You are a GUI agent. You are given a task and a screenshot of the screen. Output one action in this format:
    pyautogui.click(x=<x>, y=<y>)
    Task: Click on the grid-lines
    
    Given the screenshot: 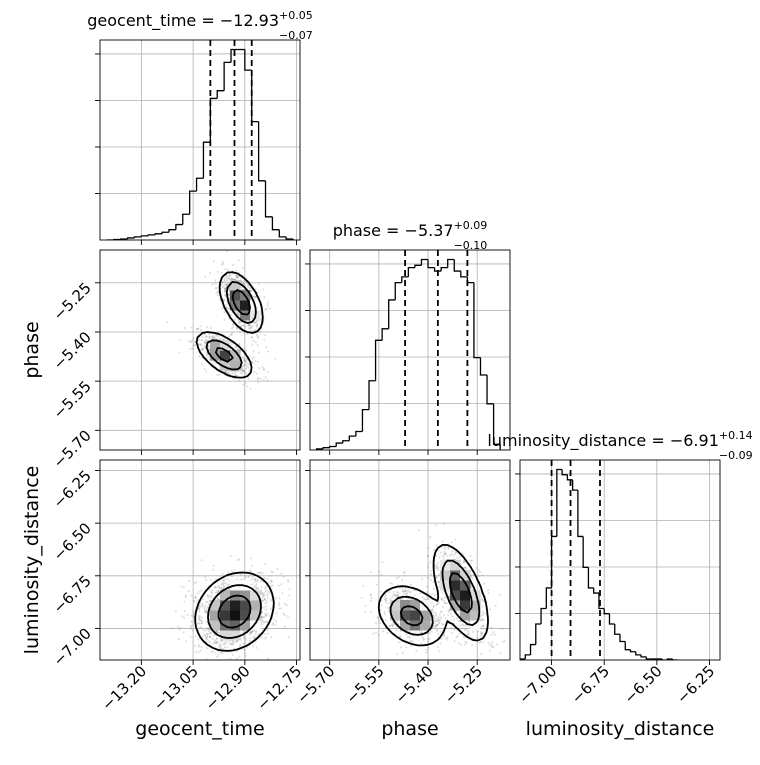 What is the action you would take?
    pyautogui.click(x=200, y=350)
    